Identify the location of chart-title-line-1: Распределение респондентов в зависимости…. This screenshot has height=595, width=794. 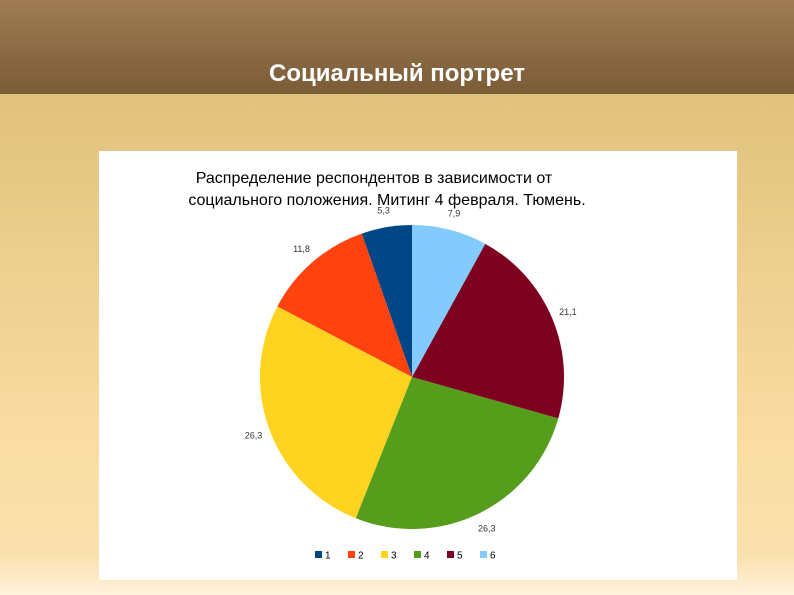
(374, 178).